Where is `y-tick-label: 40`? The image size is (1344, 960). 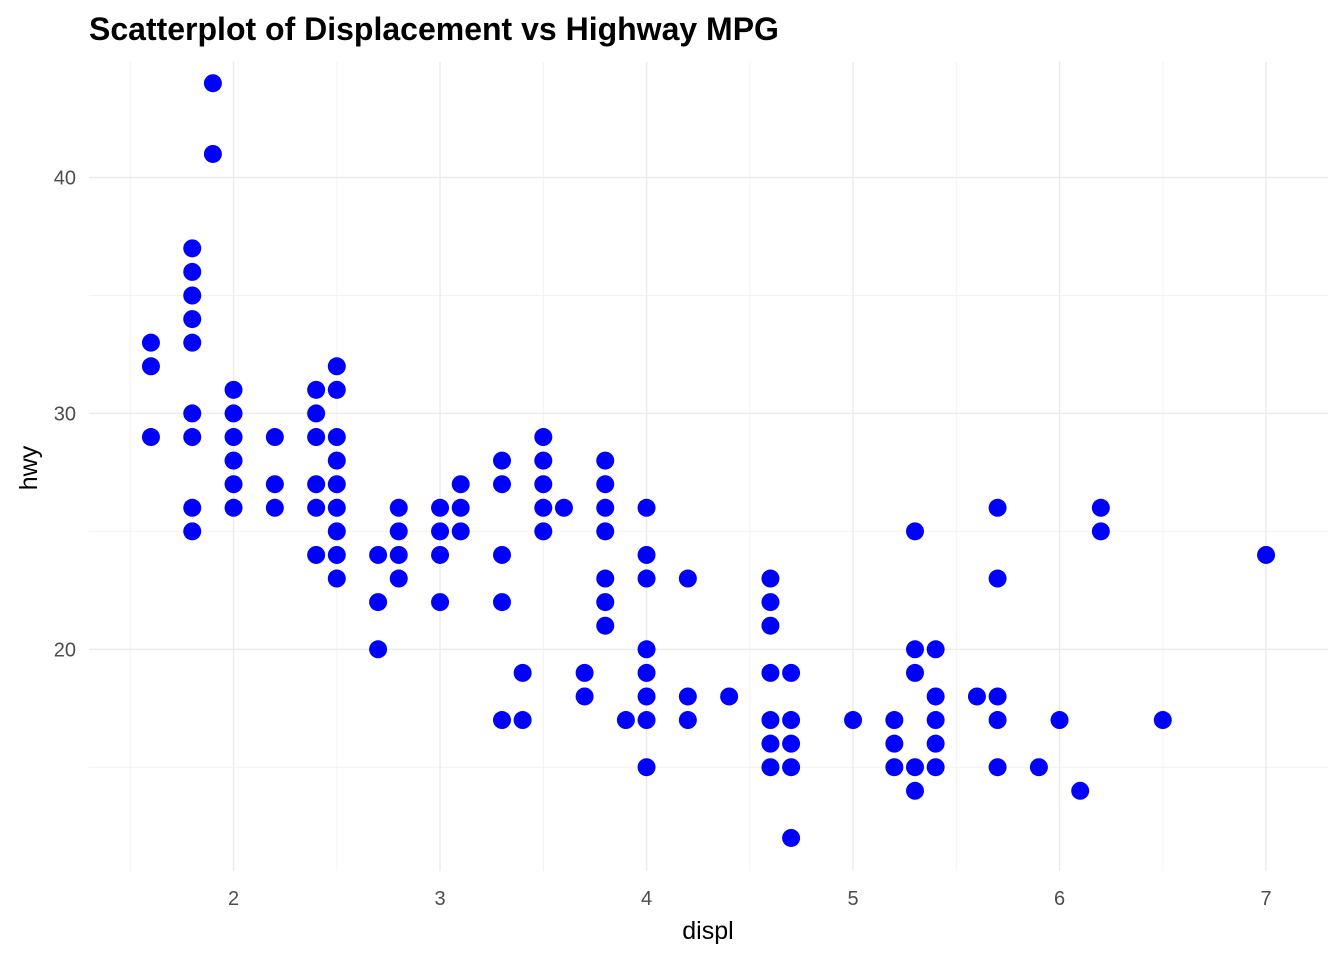
y-tick-label: 40 is located at coordinates (65, 179).